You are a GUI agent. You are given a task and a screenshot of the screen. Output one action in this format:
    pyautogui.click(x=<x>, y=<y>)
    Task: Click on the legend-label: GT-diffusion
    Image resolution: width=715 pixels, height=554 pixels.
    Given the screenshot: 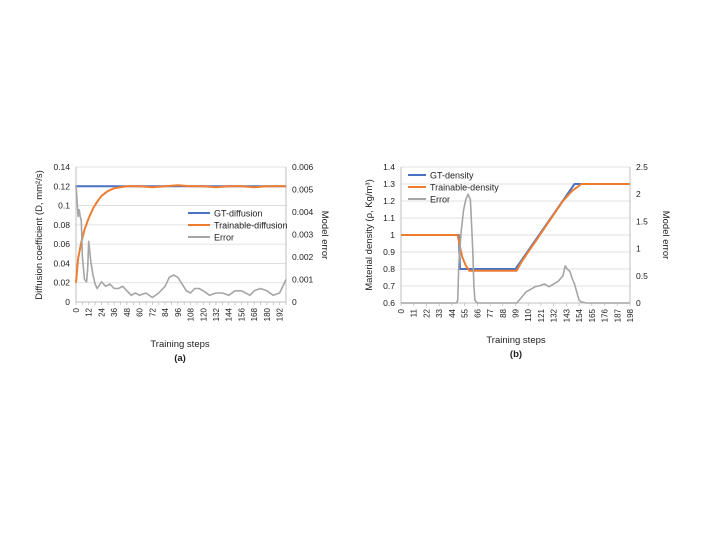 What is the action you would take?
    pyautogui.click(x=238, y=214)
    